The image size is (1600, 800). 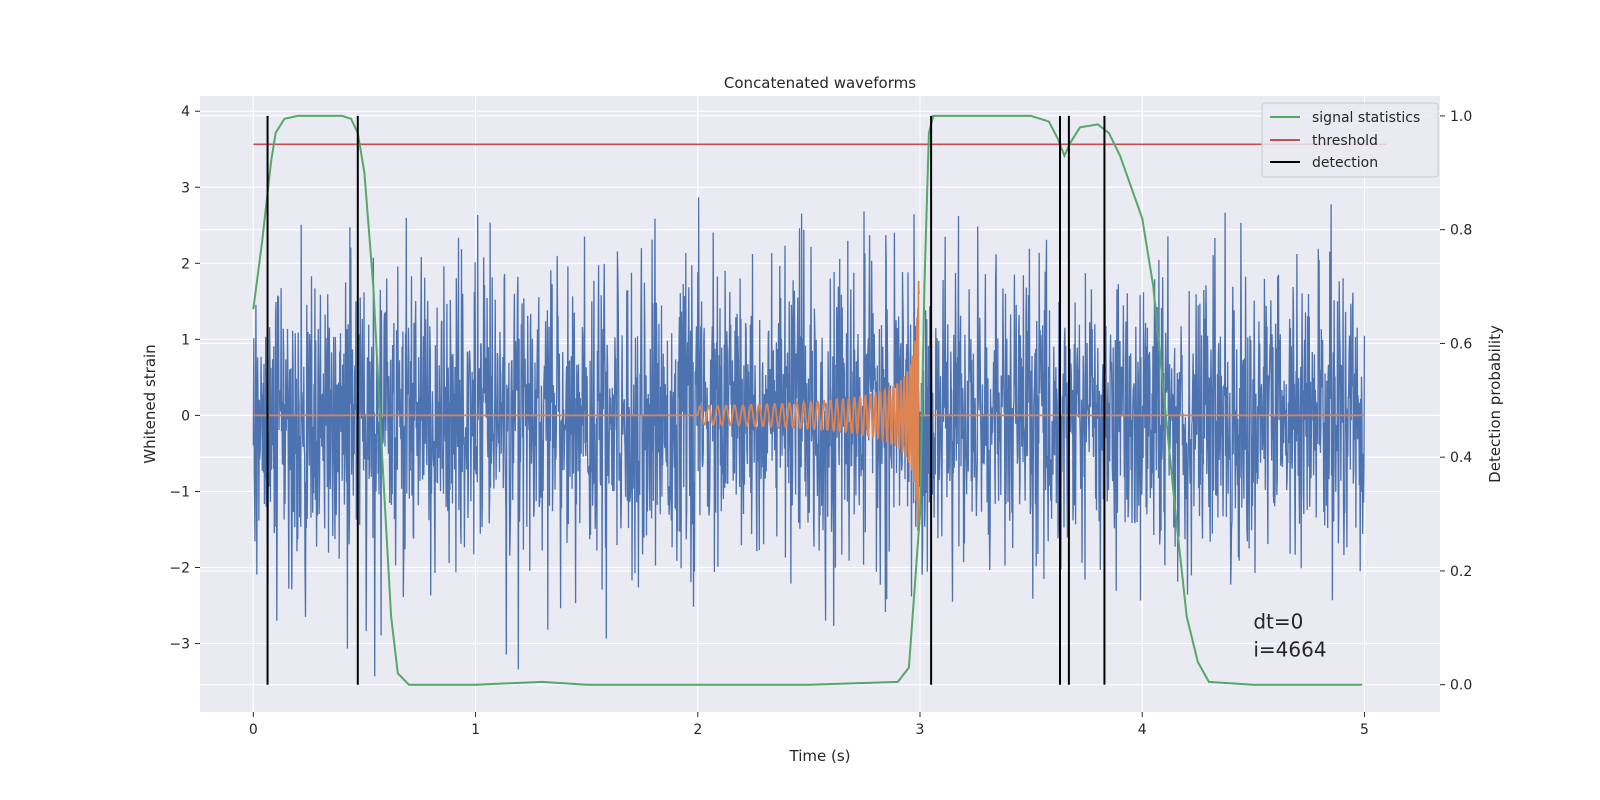 What do you see at coordinates (185, 188) in the screenshot?
I see `y-left-tick-label: 3` at bounding box center [185, 188].